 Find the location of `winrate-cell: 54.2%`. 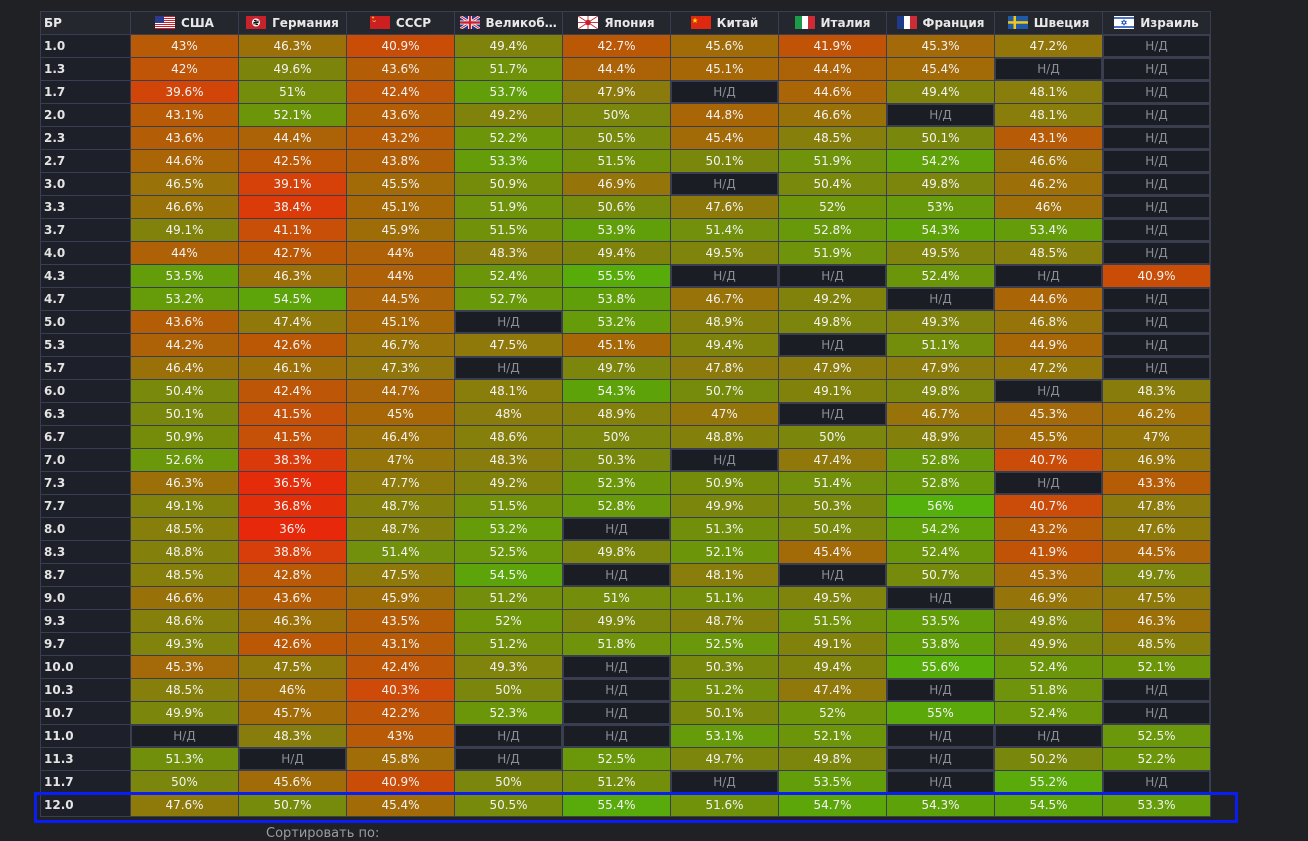

winrate-cell: 54.2% is located at coordinates (940, 529).